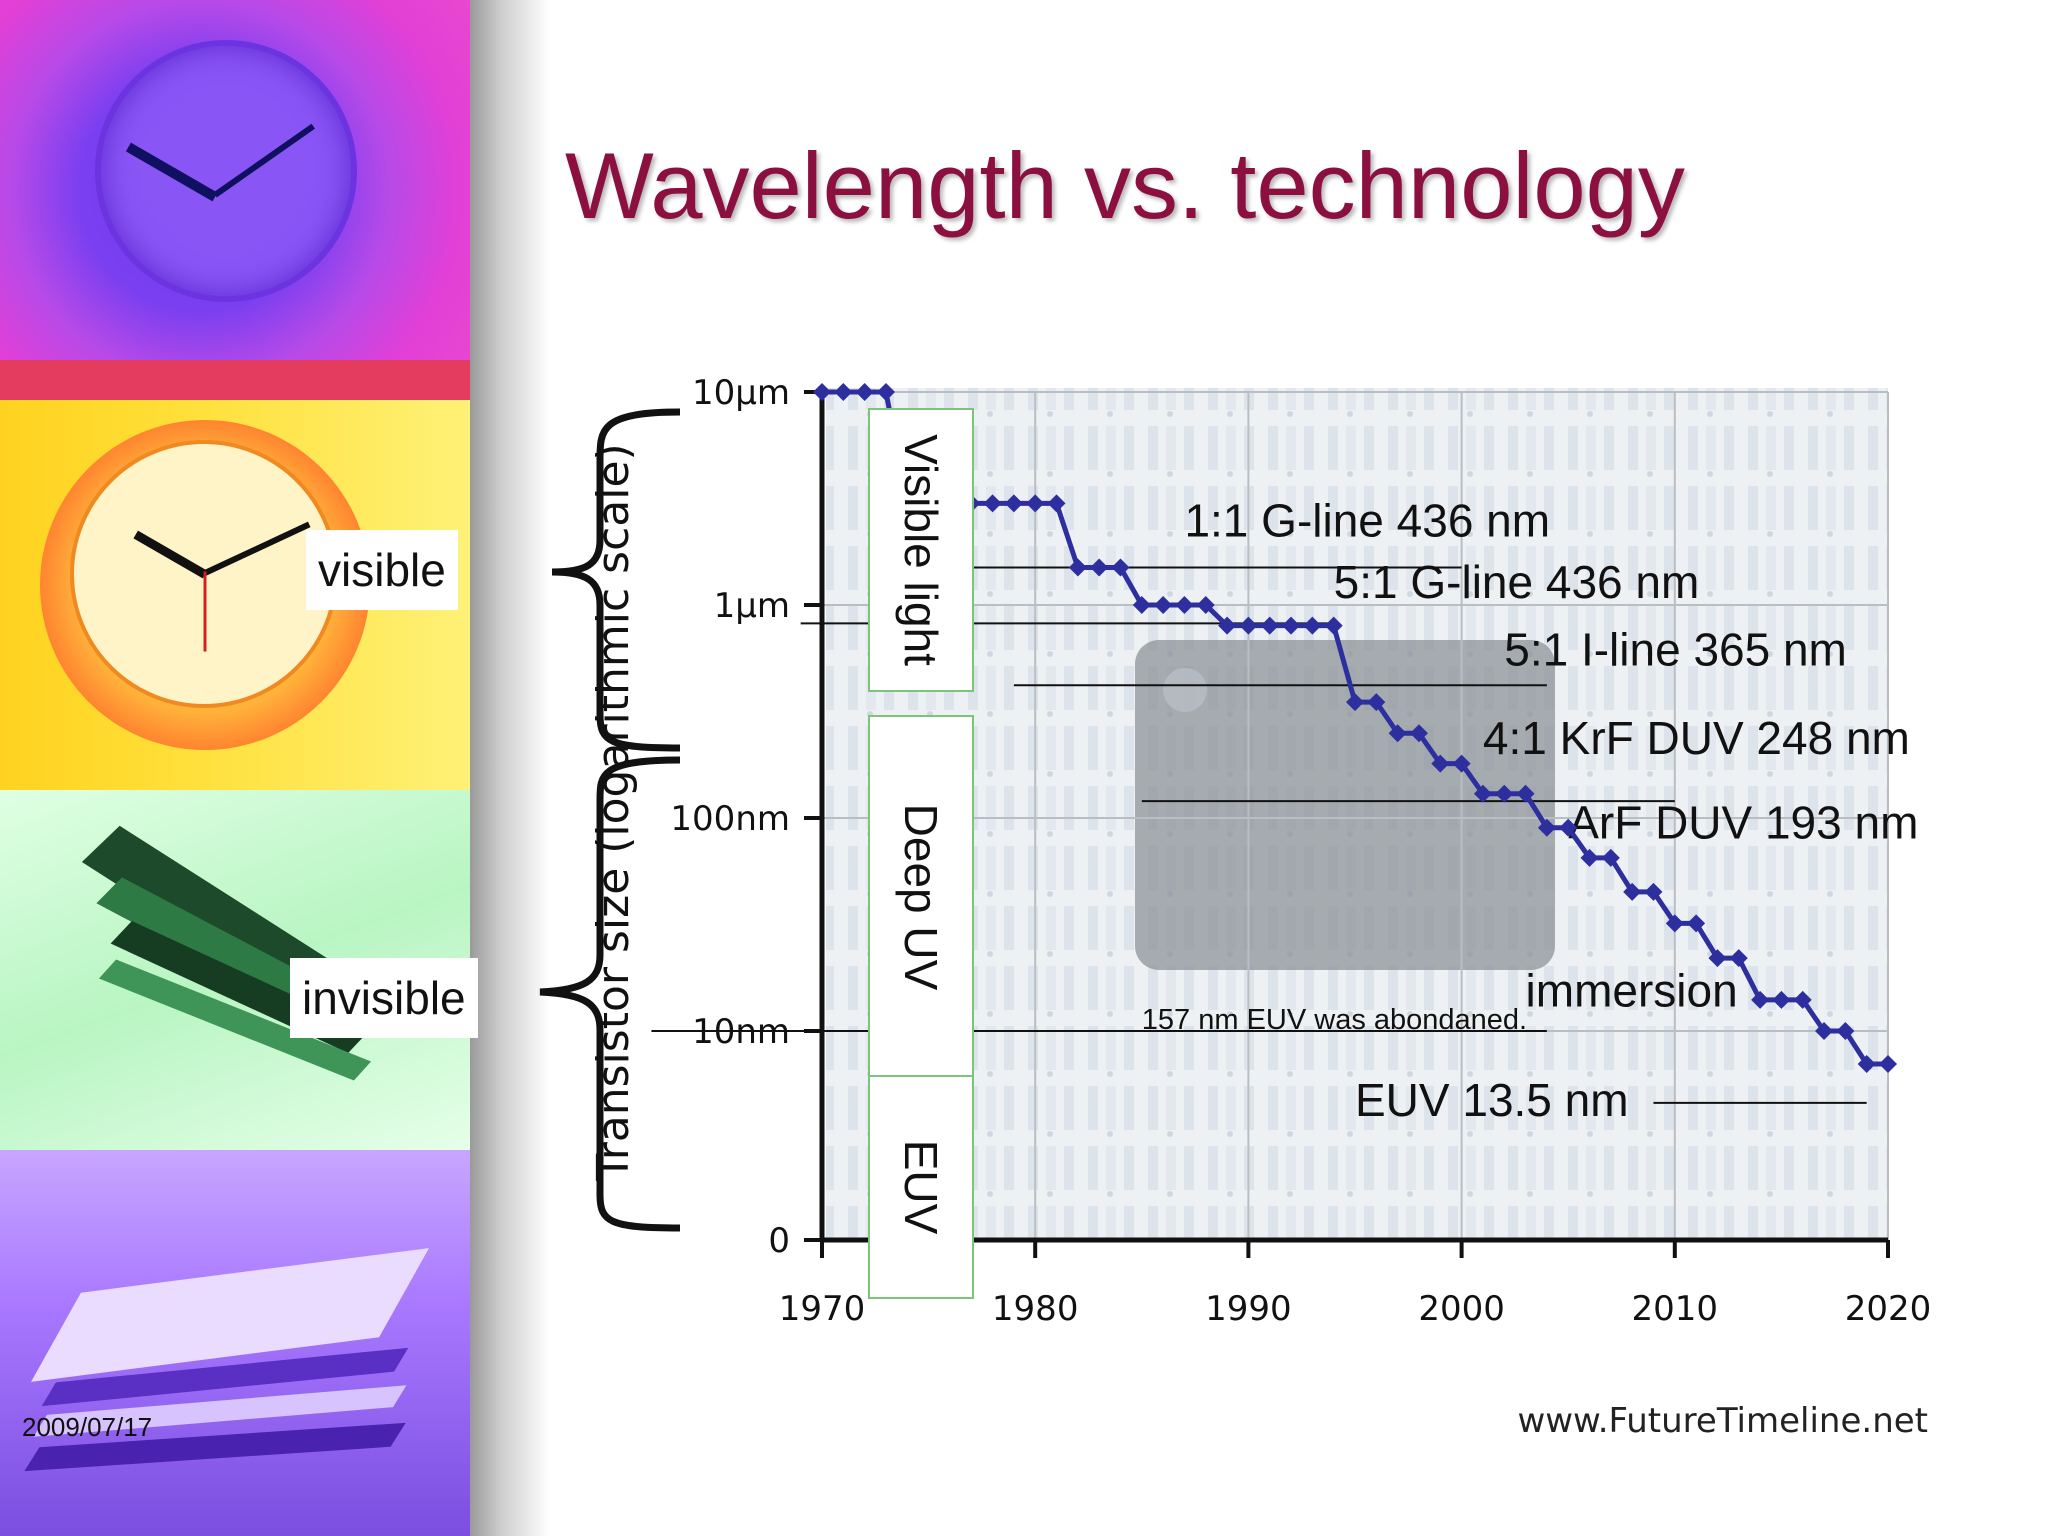 The image size is (2048, 1536). Describe the element at coordinates (752, 606) in the screenshot. I see `y-tick-label: 1µm` at that location.